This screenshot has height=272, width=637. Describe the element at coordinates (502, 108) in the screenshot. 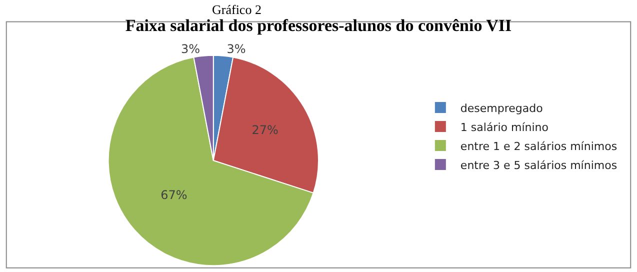

I see `legend-label: desempregado` at that location.